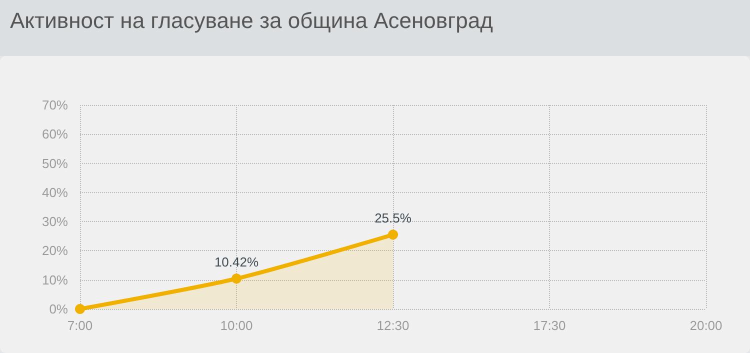 This screenshot has height=353, width=750. What do you see at coordinates (236, 262) in the screenshot?
I see `data-label: 10.42%` at bounding box center [236, 262].